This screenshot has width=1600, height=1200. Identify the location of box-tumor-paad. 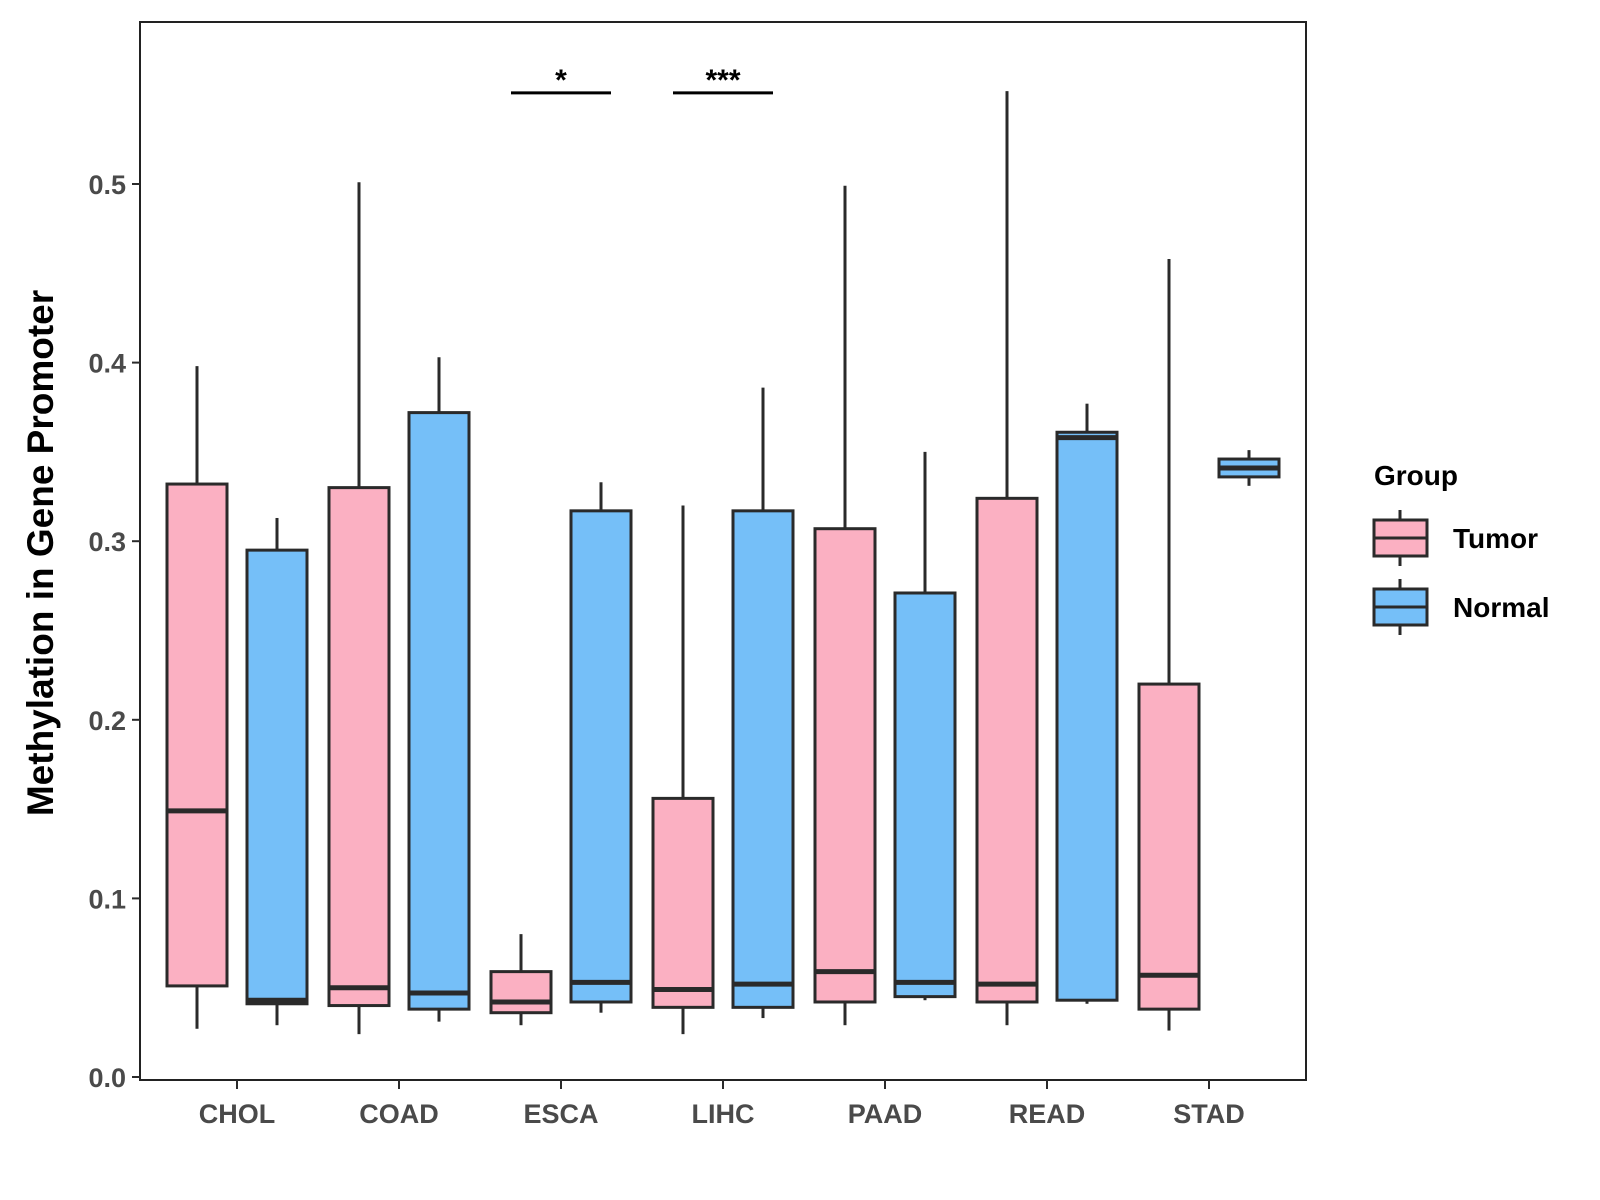
(845, 605).